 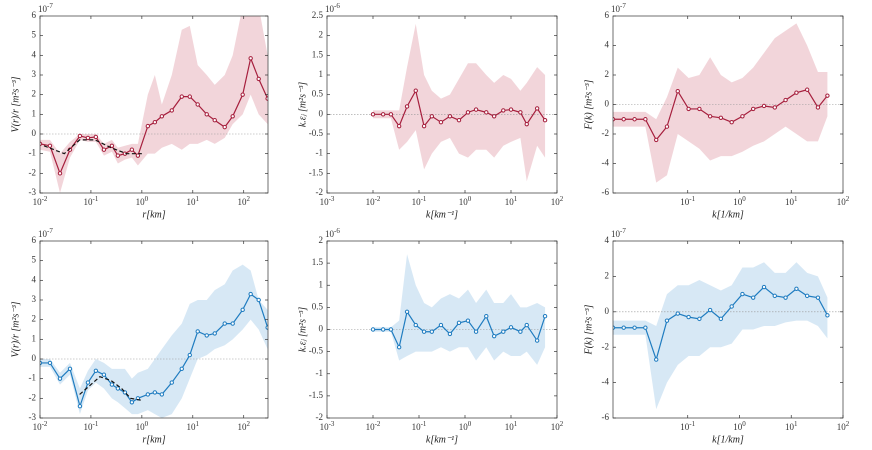 I want to click on scale-exp: -6, so click(x=337, y=6).